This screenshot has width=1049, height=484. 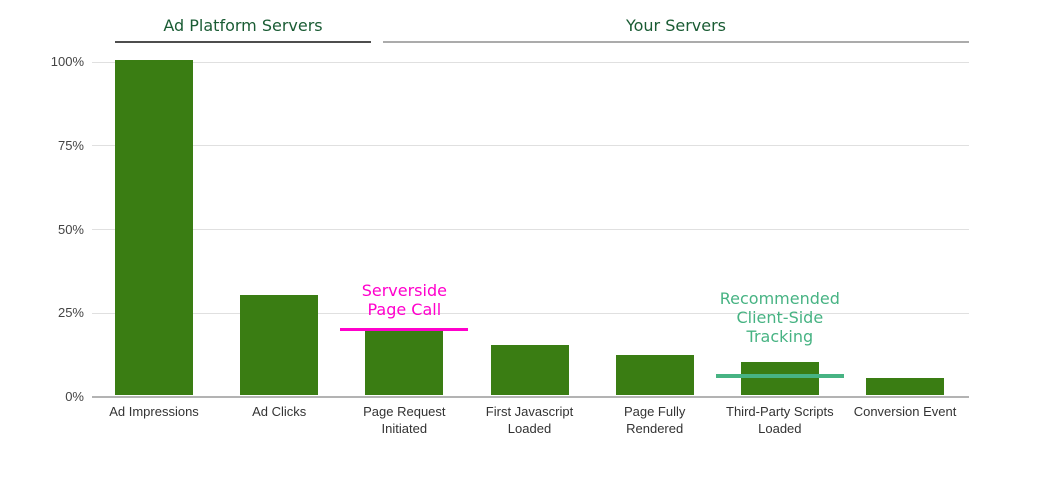 What do you see at coordinates (404, 300) in the screenshot?
I see `annotation-text-0: Serverside Page Call` at bounding box center [404, 300].